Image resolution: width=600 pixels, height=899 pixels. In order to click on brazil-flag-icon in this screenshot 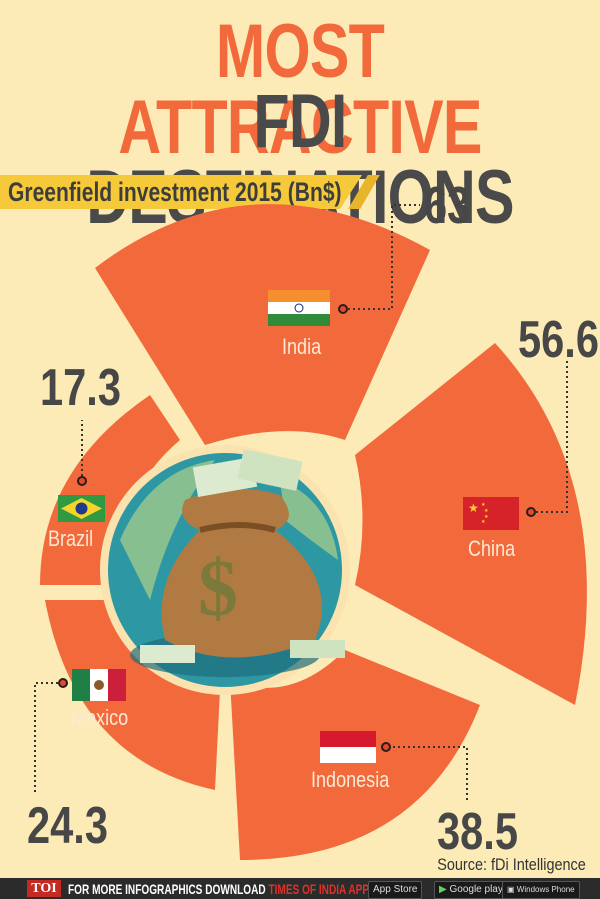, I will do `click(81, 508)`.